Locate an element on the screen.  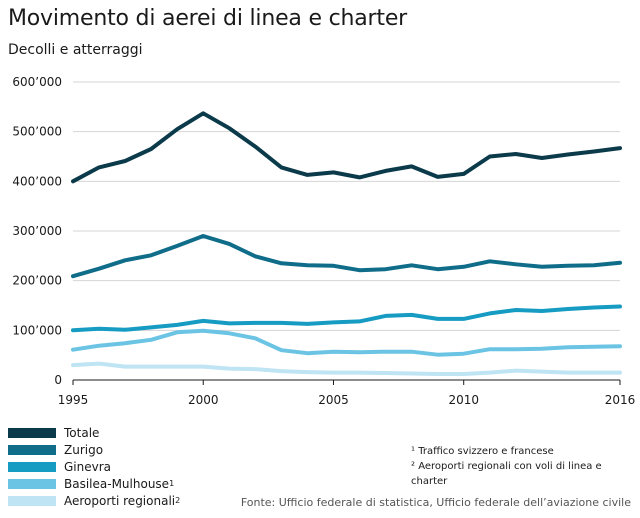
x-tick-label: 1995 is located at coordinates (73, 400).